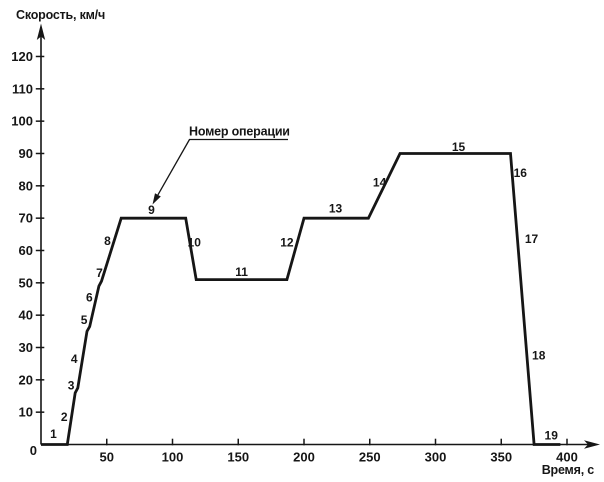  Describe the element at coordinates (567, 457) in the screenshot. I see `x-tick-label: 400` at that location.